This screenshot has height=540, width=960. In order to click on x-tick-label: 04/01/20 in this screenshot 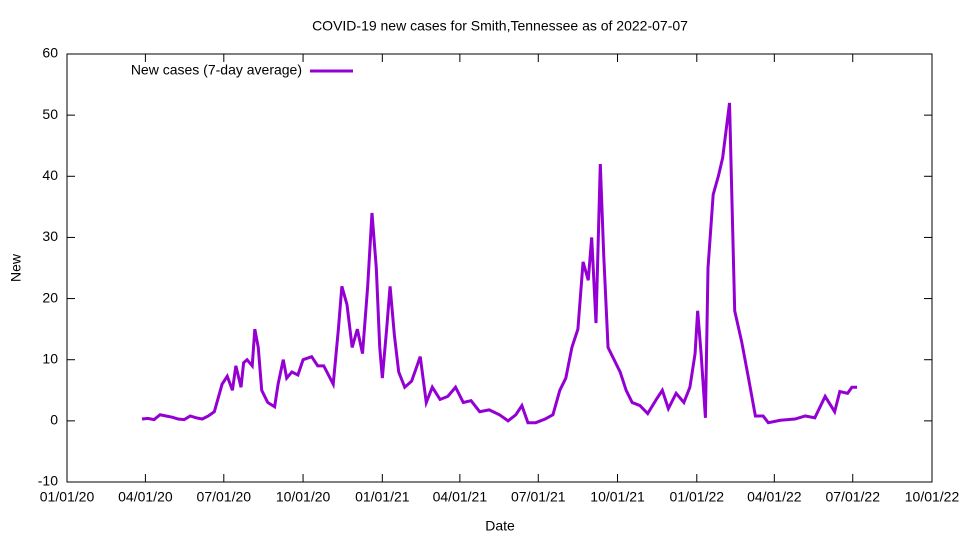, I will do `click(145, 497)`.